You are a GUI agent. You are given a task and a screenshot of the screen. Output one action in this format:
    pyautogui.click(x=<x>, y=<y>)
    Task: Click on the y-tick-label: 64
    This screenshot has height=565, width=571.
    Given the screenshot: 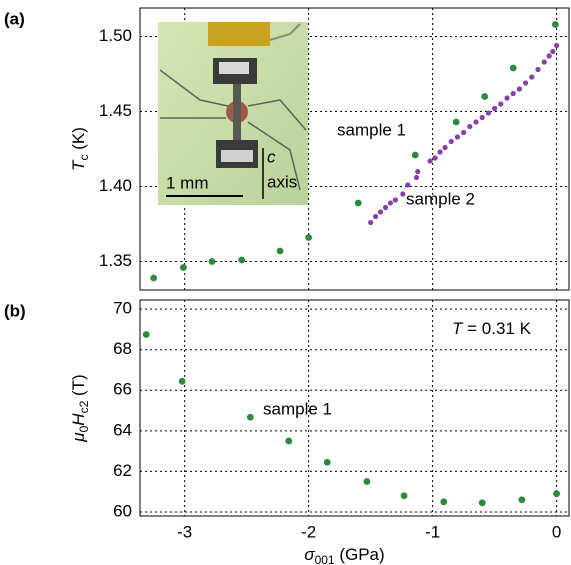 What is the action you would take?
    pyautogui.click(x=122, y=429)
    